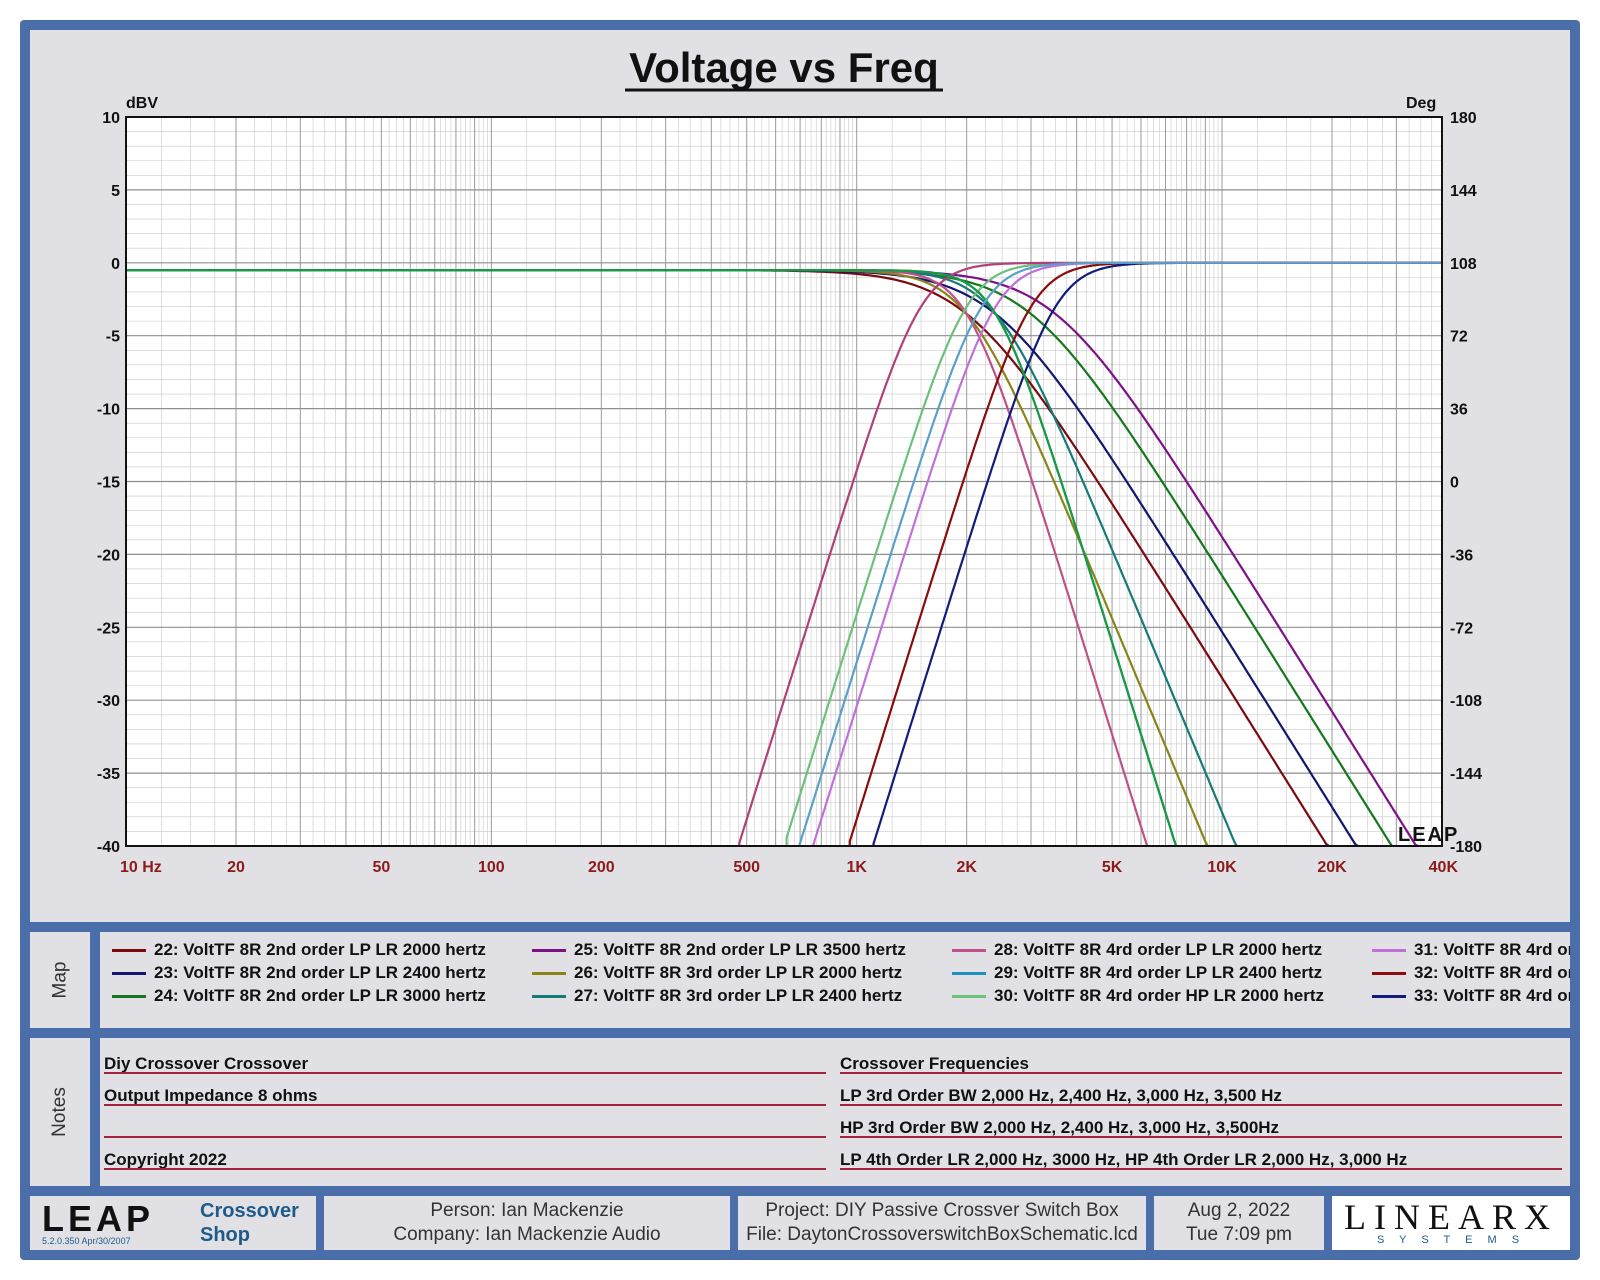 The height and width of the screenshot is (1280, 1600). I want to click on y-tick-label: -10, so click(108, 410).